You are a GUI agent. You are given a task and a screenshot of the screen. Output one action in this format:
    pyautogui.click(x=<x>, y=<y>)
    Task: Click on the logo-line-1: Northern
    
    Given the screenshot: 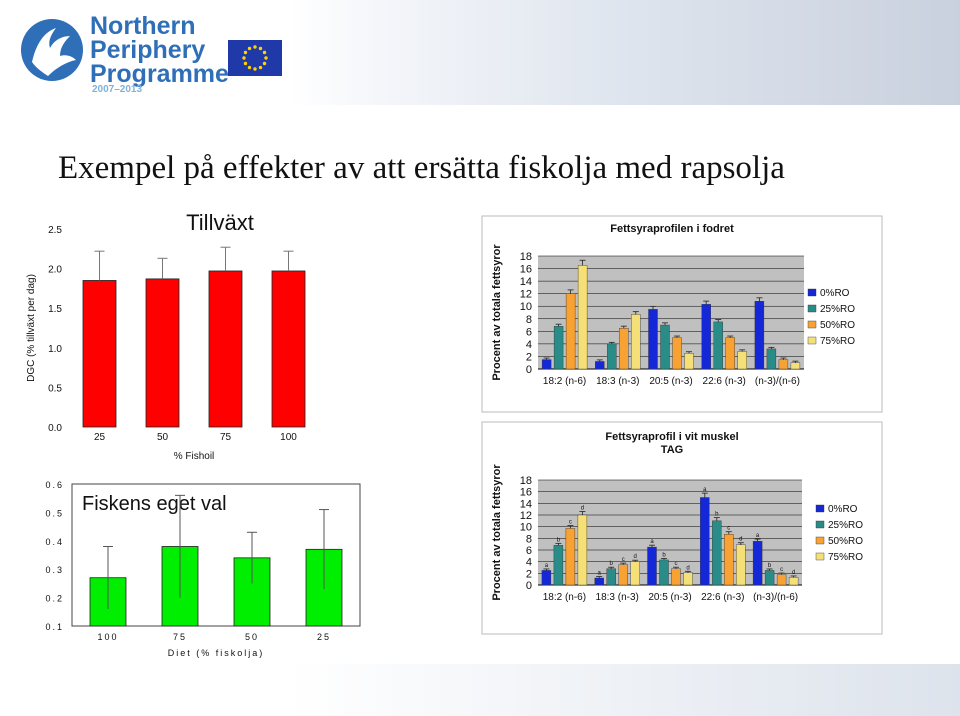 What is the action you would take?
    pyautogui.click(x=143, y=26)
    